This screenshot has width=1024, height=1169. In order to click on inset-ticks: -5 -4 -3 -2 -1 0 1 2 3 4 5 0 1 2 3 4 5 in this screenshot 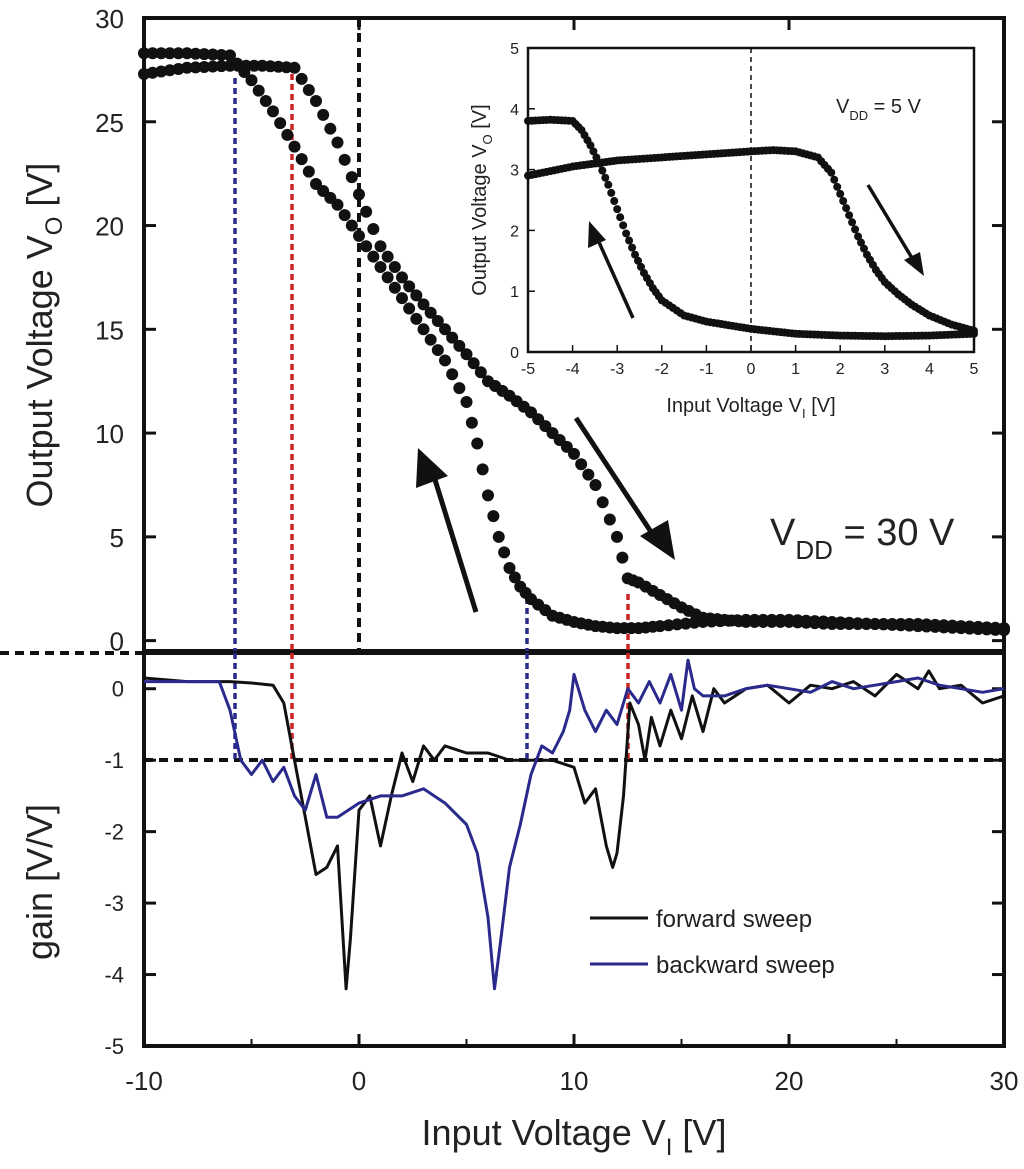, I will do `click(744, 209)`.